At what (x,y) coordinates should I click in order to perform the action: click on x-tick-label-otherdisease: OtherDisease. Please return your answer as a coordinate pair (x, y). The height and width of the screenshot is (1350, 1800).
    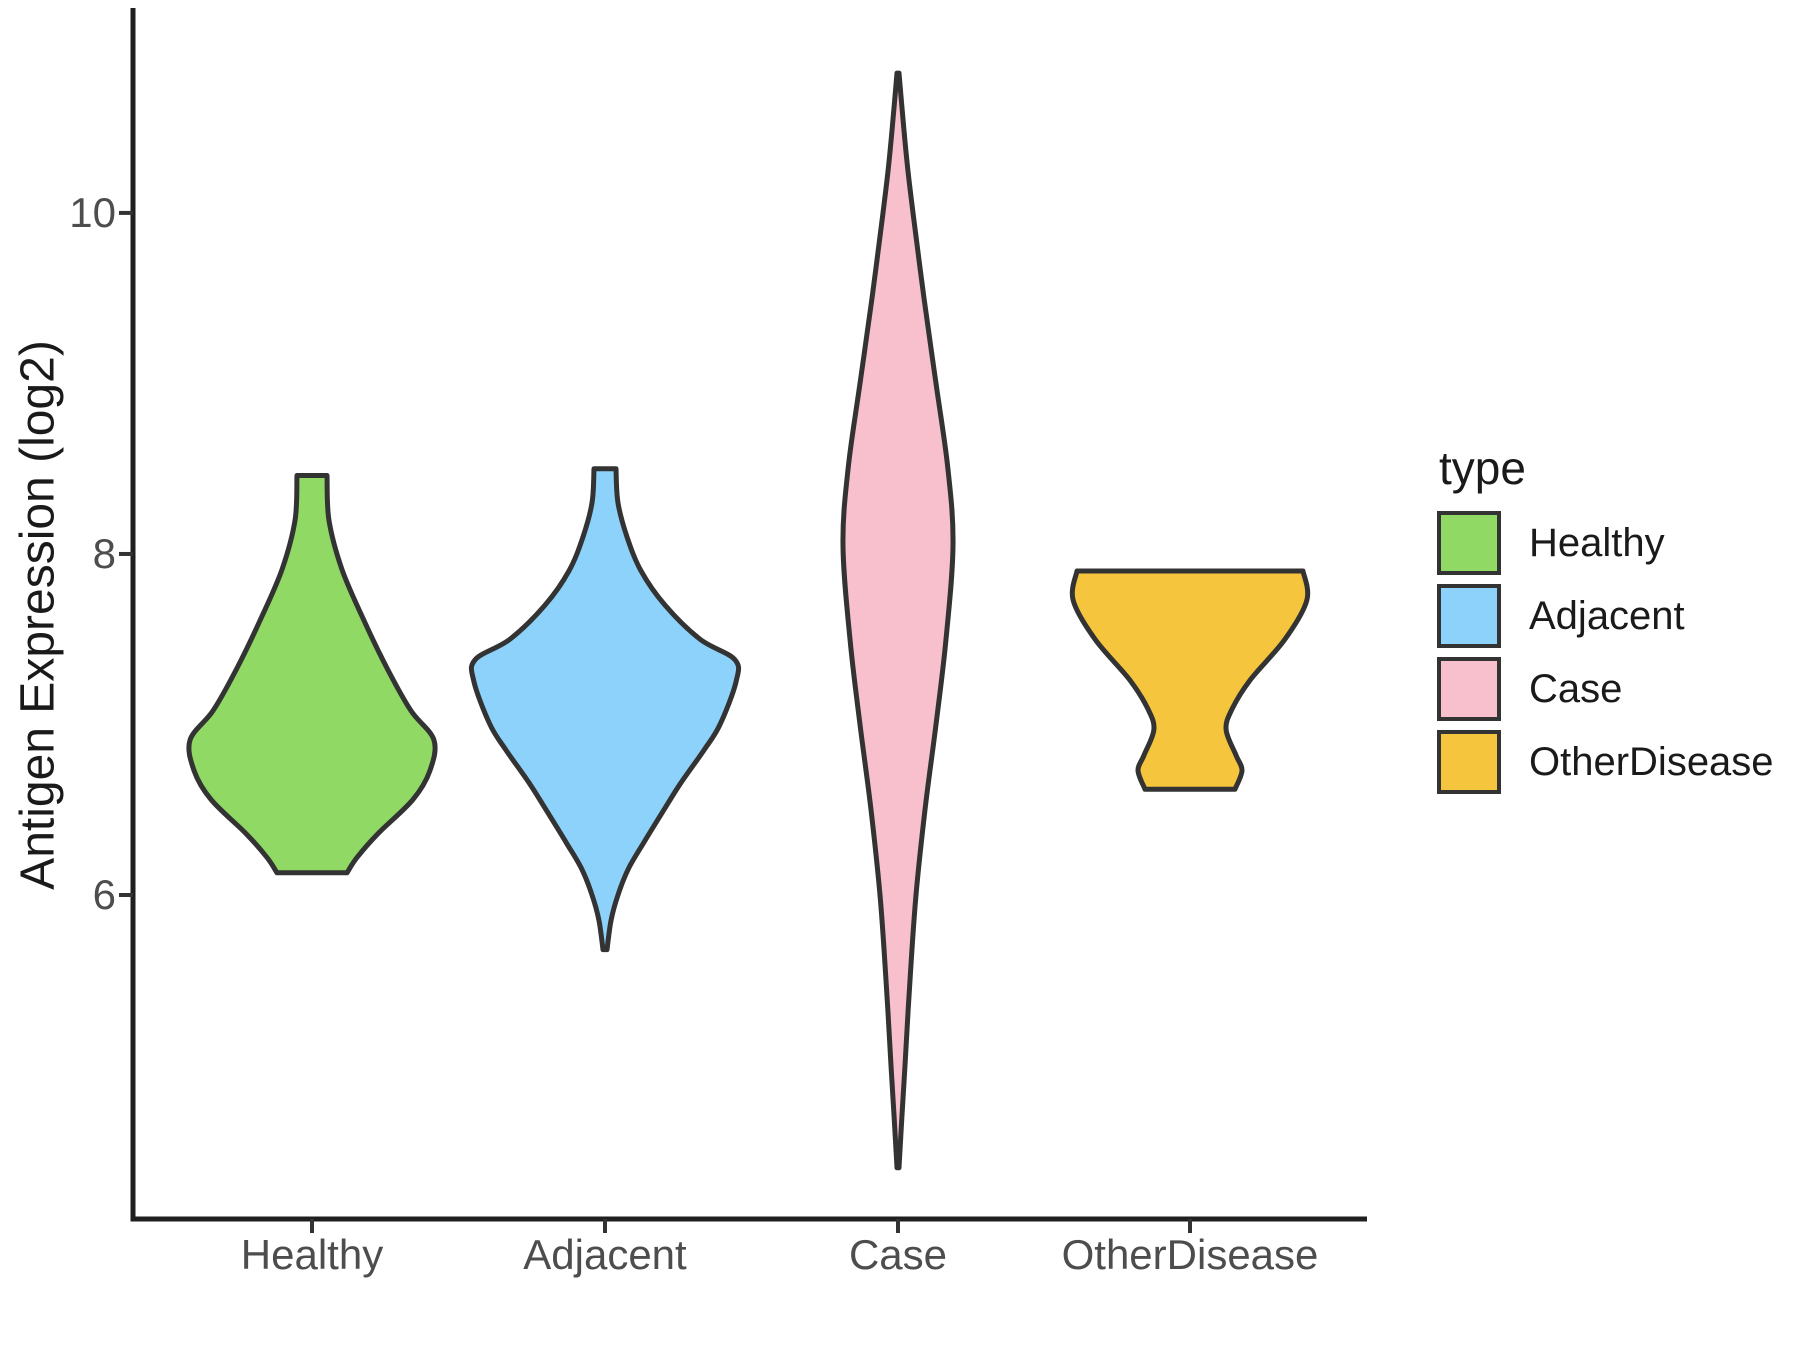
    Looking at the image, I should click on (1190, 1254).